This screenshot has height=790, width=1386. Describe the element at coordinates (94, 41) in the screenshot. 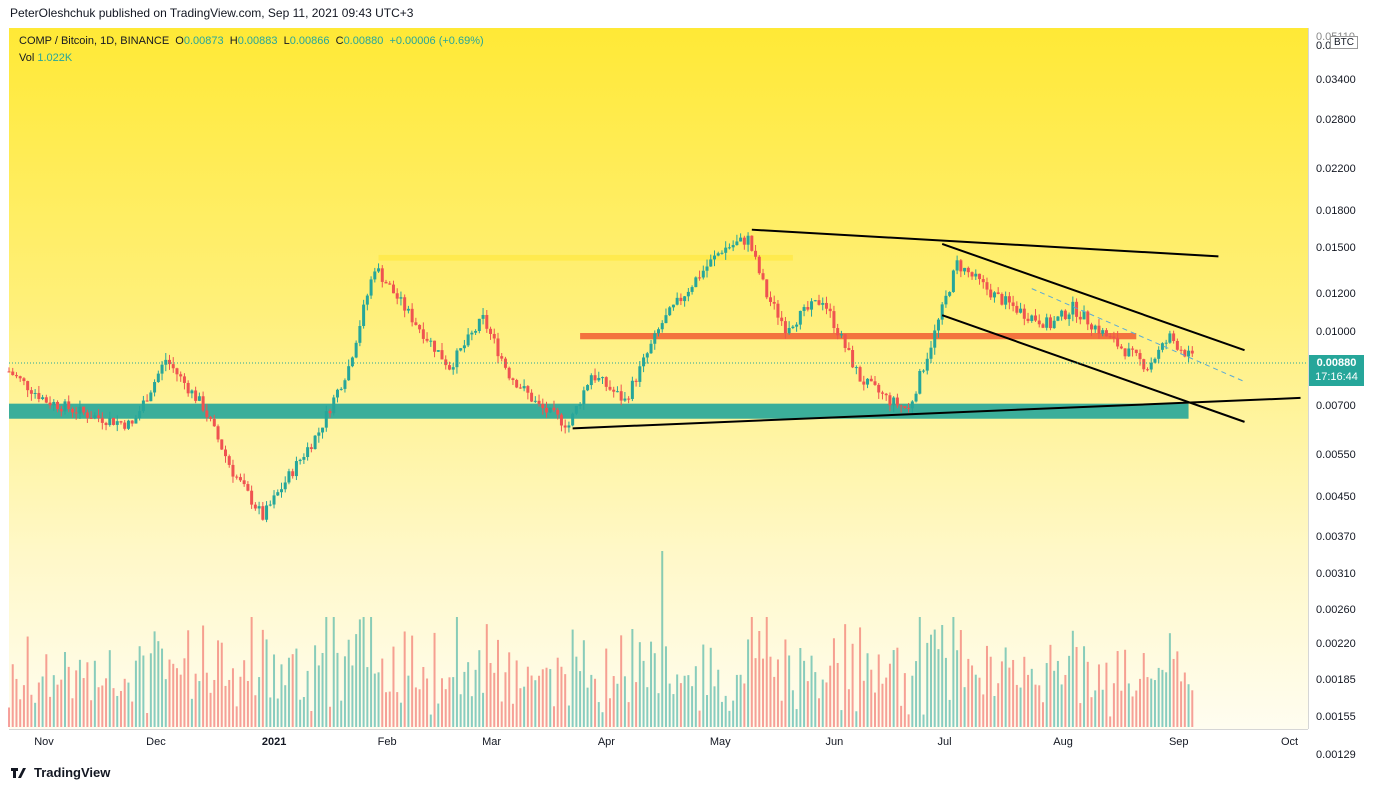

I see `symbol-label: COMP / Bitcoin, 1D, BINANCE` at that location.